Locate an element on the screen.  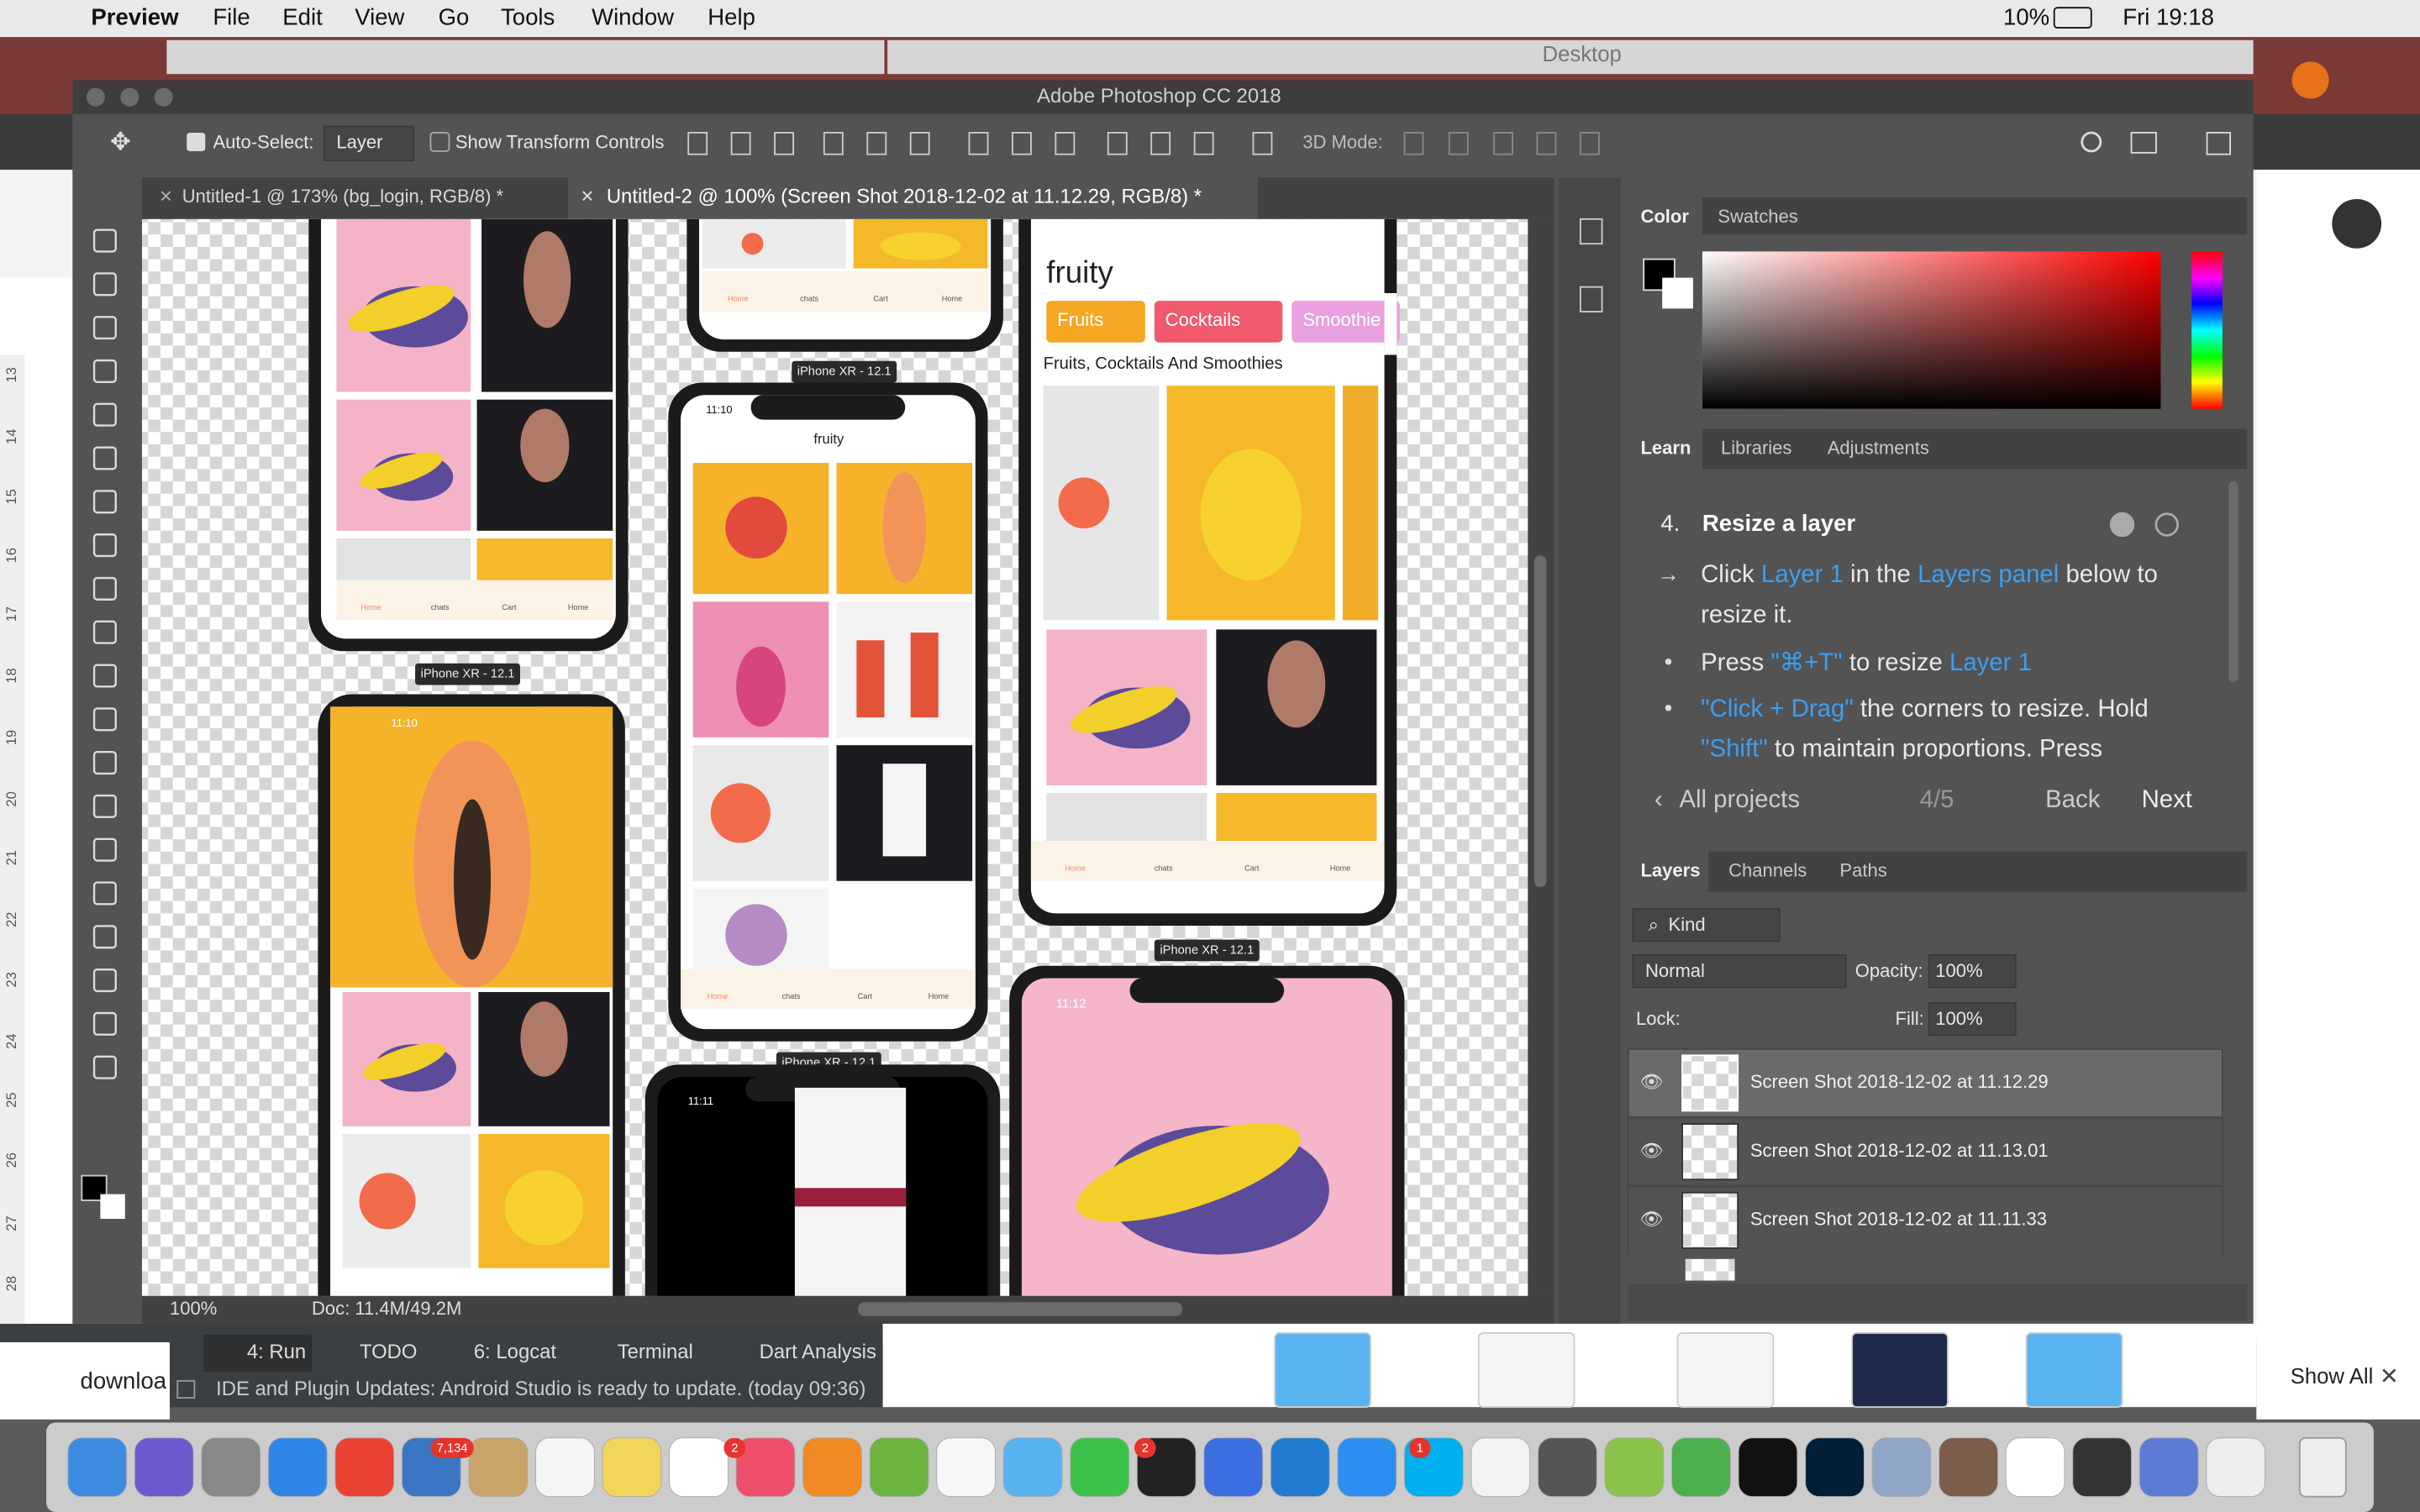
menu-item: Window is located at coordinates (633, 16).